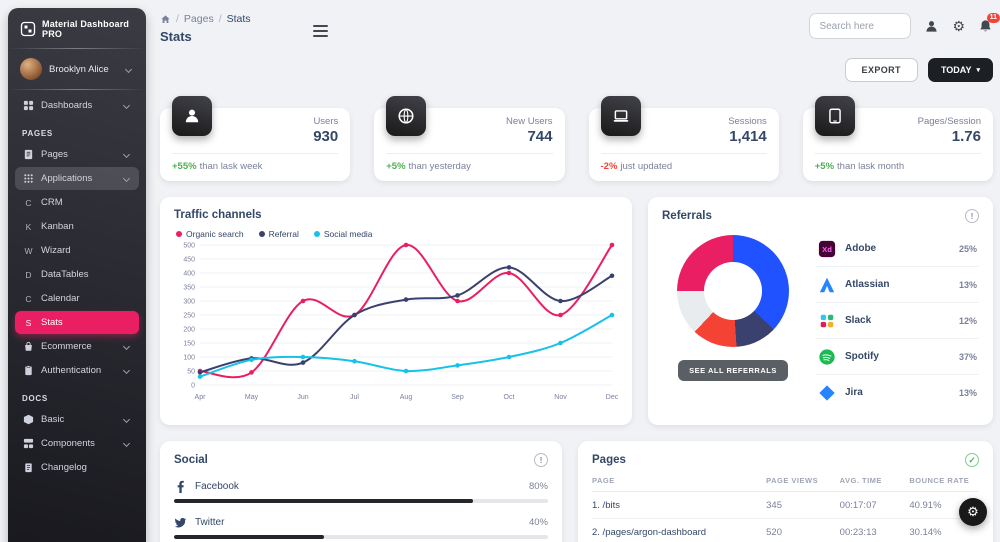  Describe the element at coordinates (320, 31) in the screenshot. I see `hamburger-menu-icon` at that location.